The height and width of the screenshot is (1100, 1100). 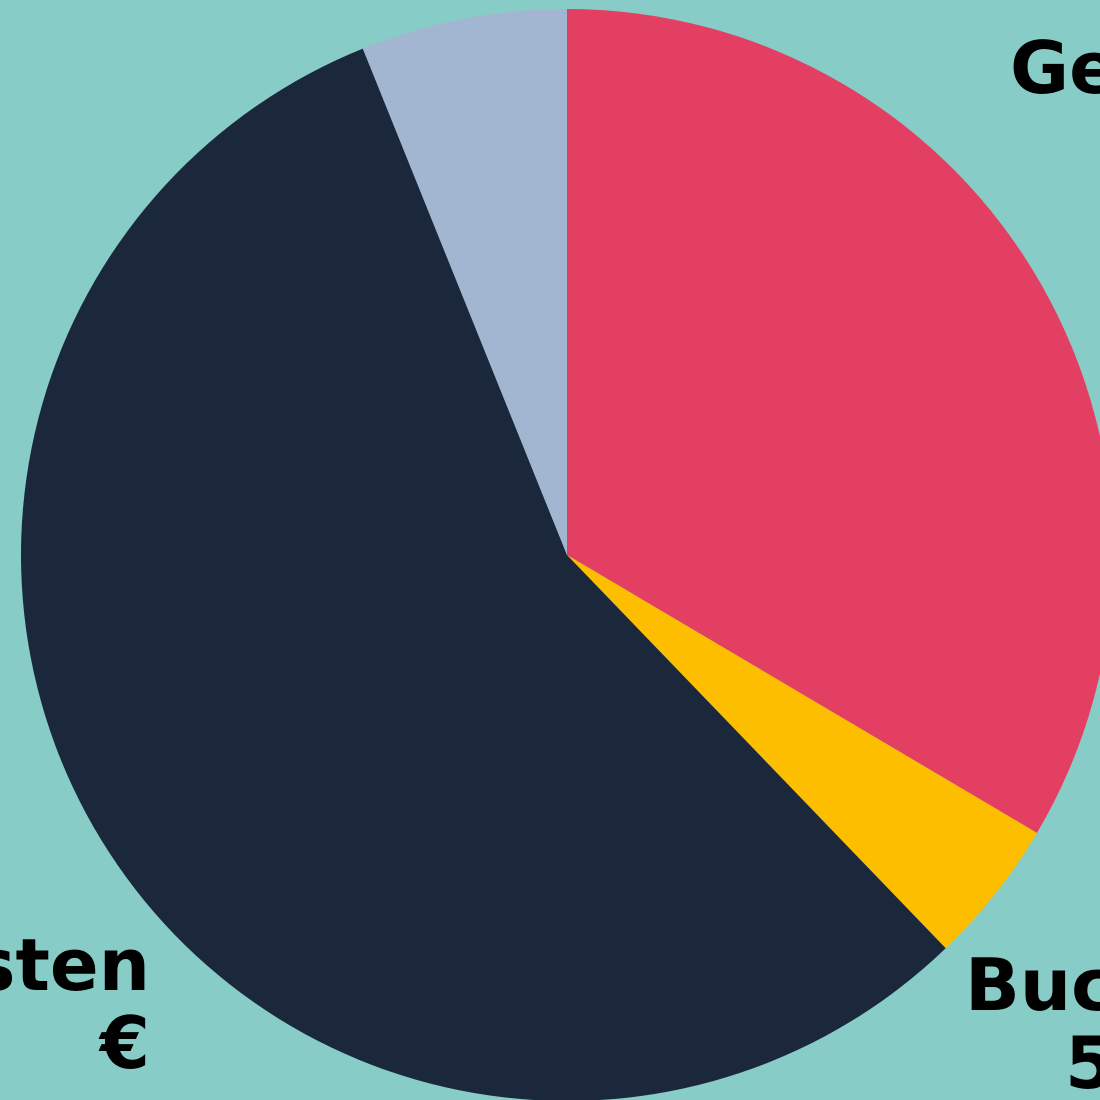 What do you see at coordinates (1055, 68) in the screenshot?
I see `pie-label-0-line-0: Ge` at bounding box center [1055, 68].